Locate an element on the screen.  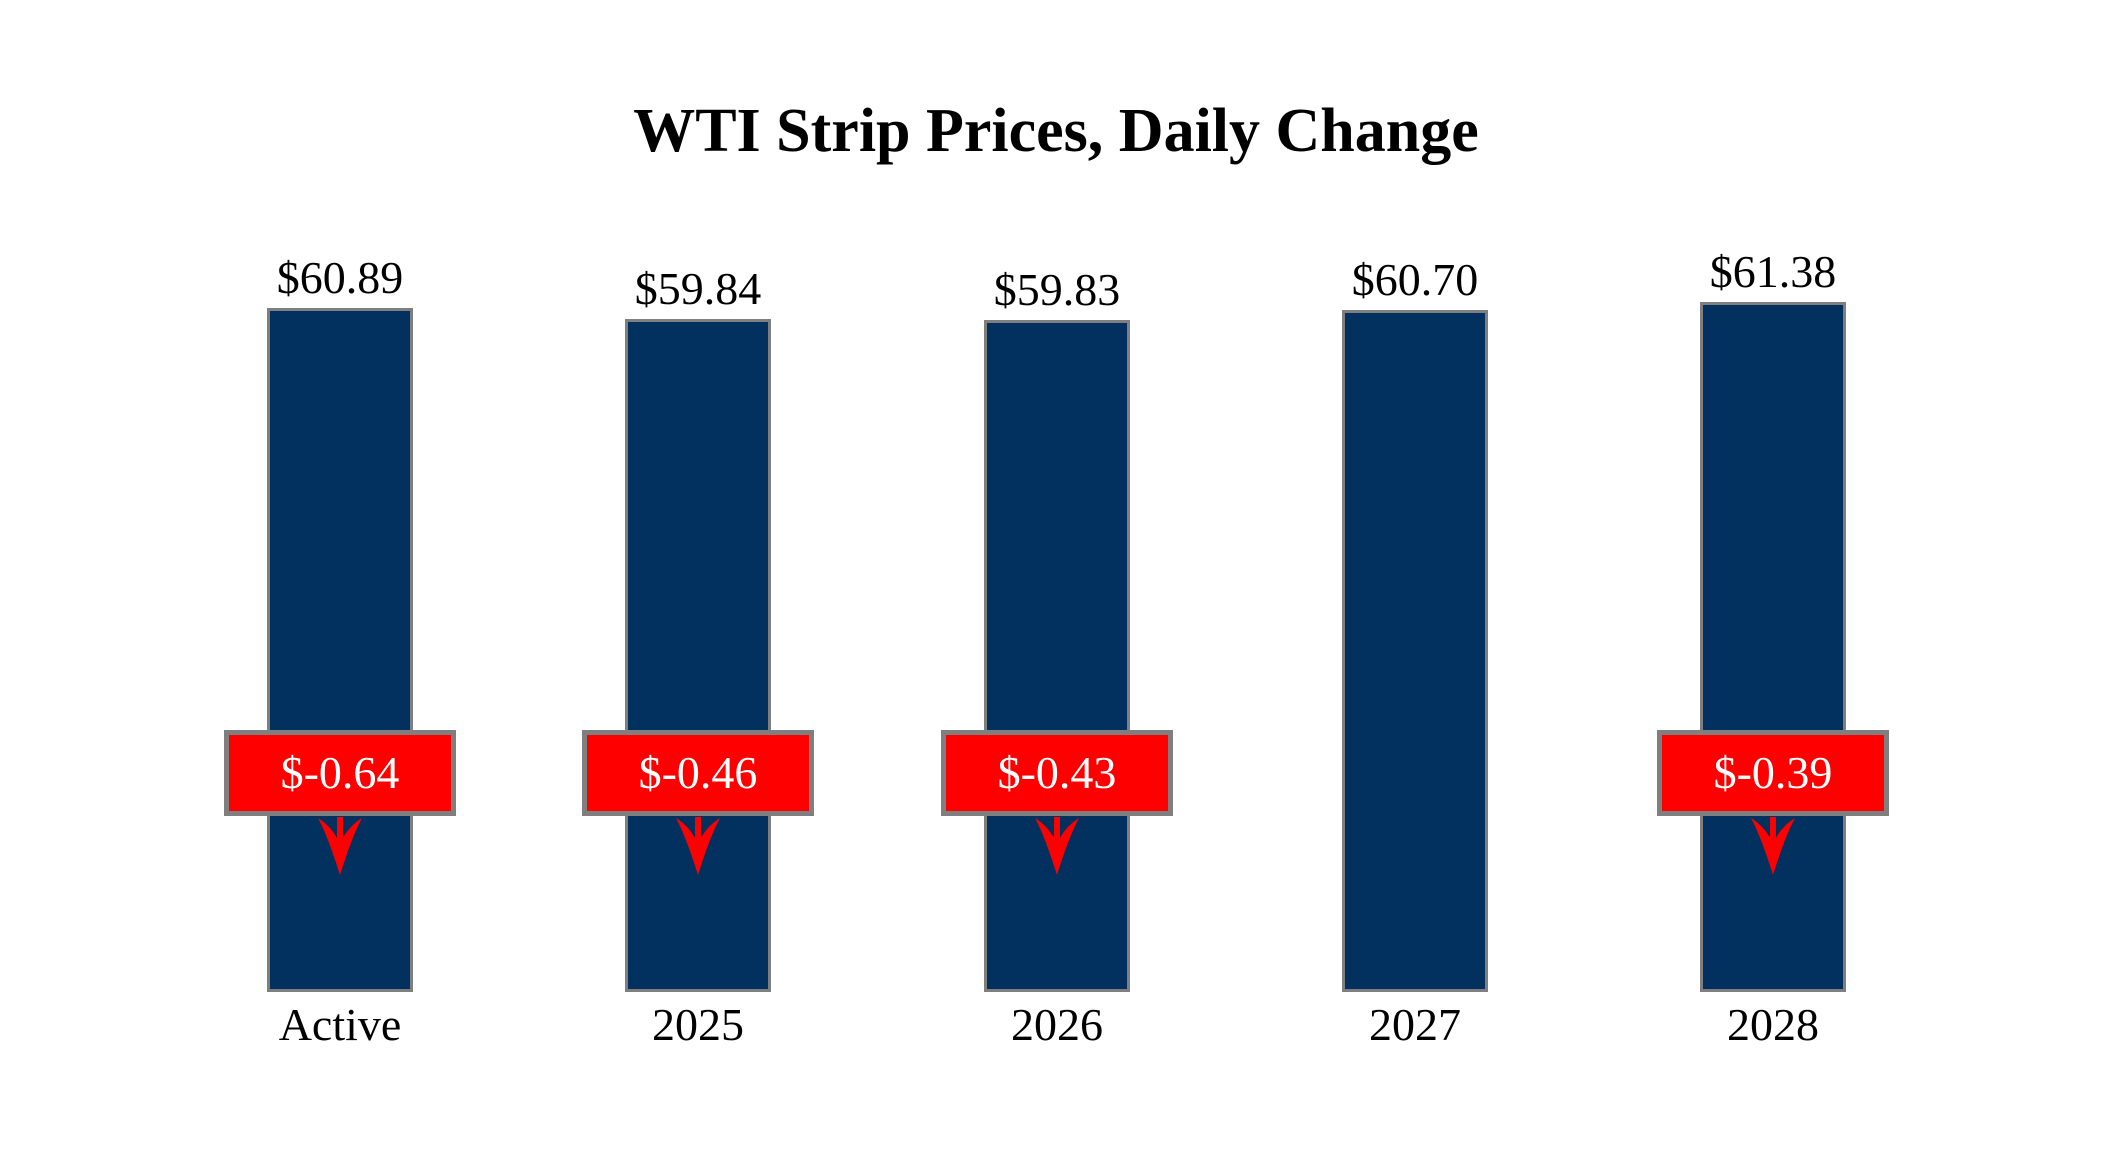
bar-value-label: $59.83 is located at coordinates (1057, 290).